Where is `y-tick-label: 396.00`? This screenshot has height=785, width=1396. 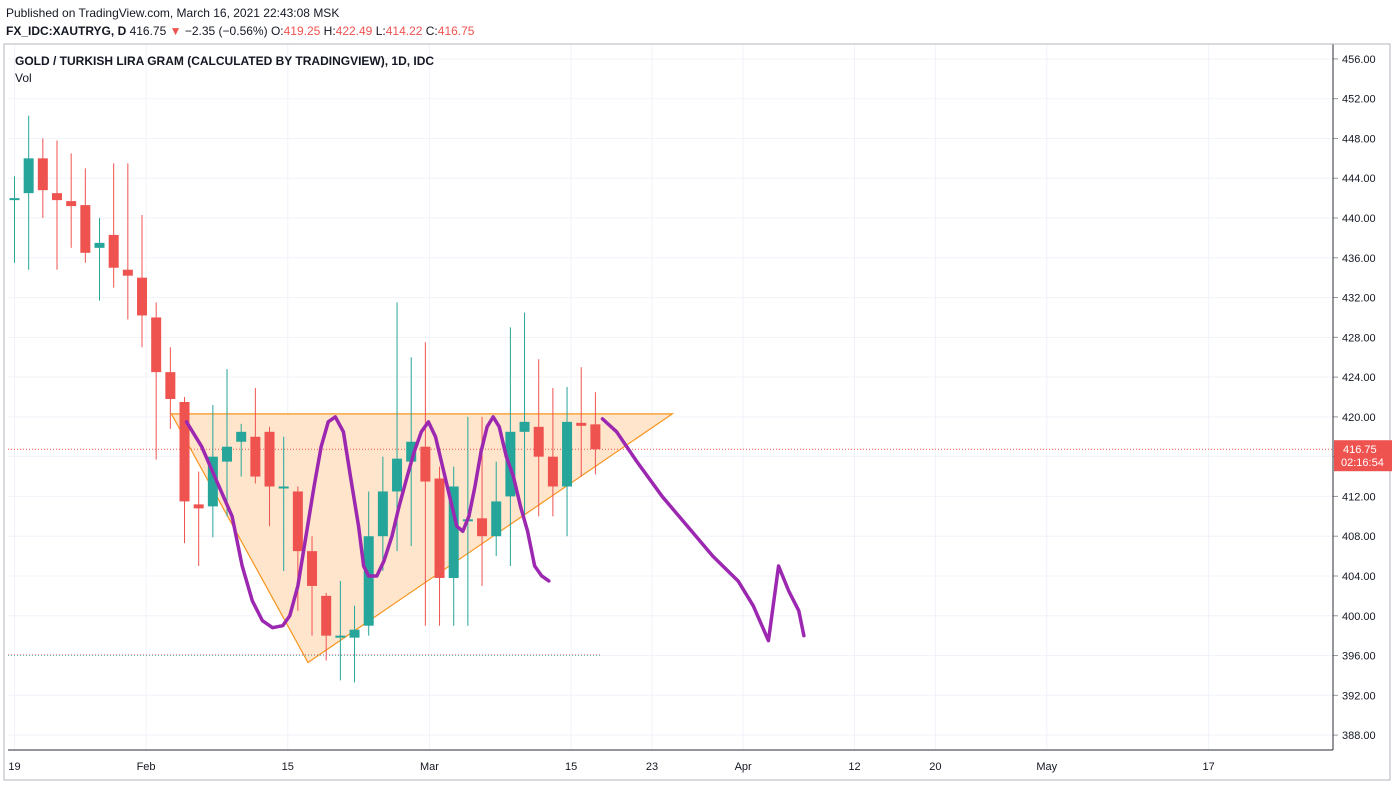
y-tick-label: 396.00 is located at coordinates (1359, 657).